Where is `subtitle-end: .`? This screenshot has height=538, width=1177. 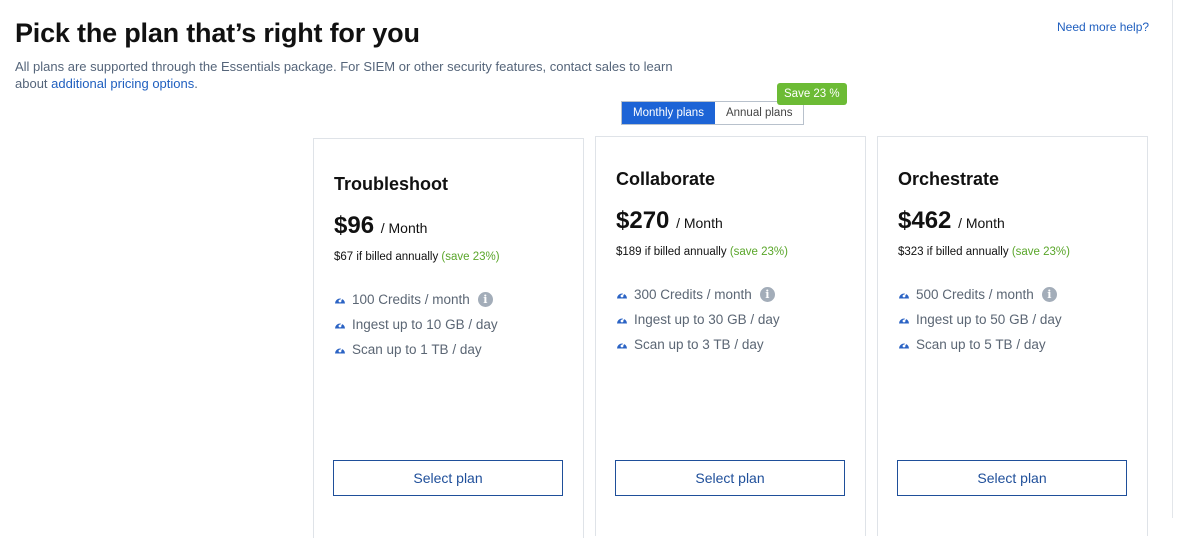 subtitle-end: . is located at coordinates (196, 83).